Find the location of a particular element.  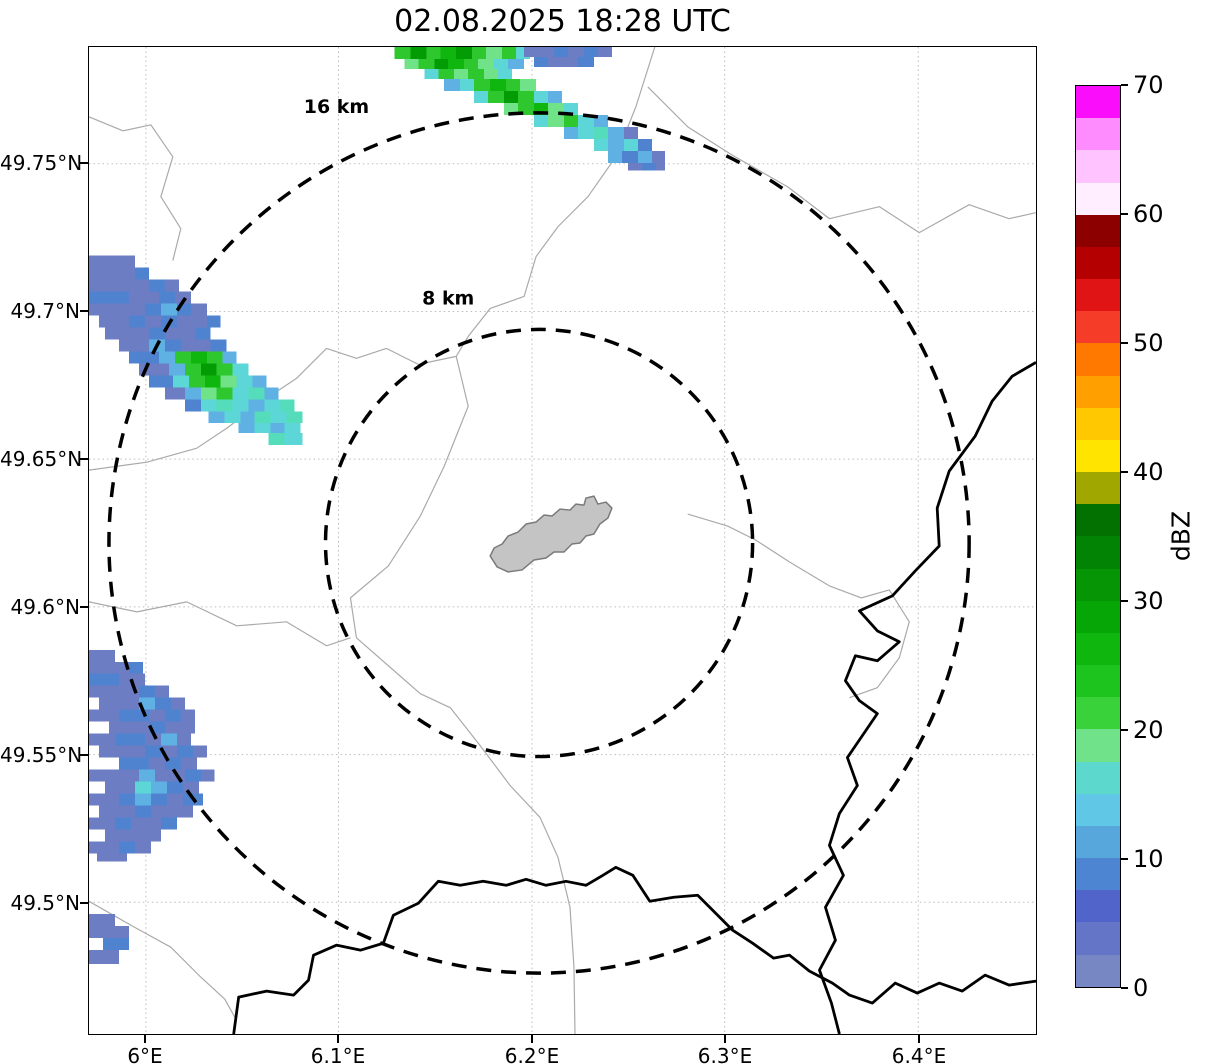

y-tick-label: 49.5°N is located at coordinates (45, 903).